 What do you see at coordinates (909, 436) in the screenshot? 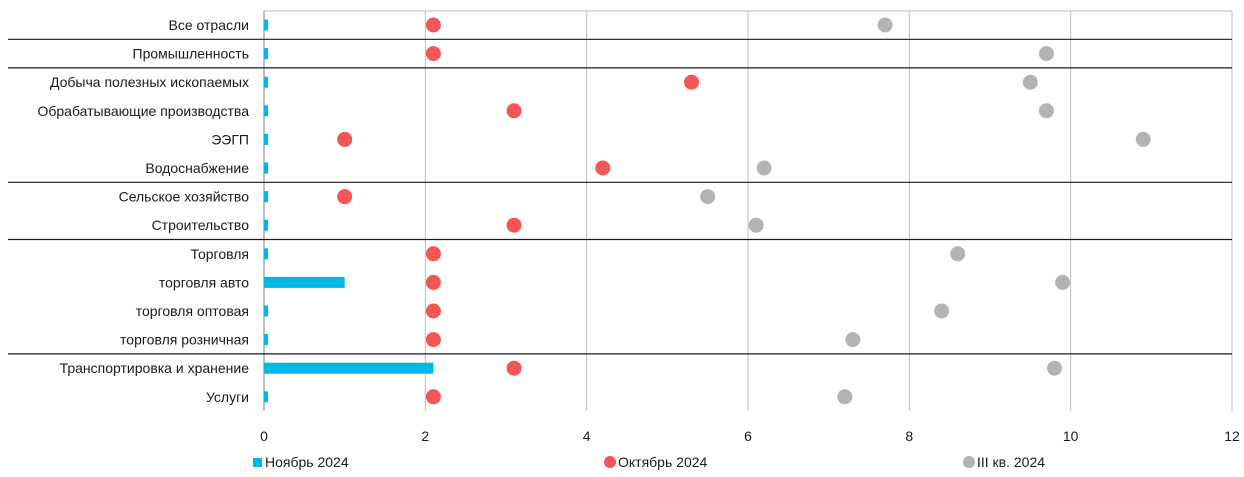
I see `x-tick-label-8: 8` at bounding box center [909, 436].